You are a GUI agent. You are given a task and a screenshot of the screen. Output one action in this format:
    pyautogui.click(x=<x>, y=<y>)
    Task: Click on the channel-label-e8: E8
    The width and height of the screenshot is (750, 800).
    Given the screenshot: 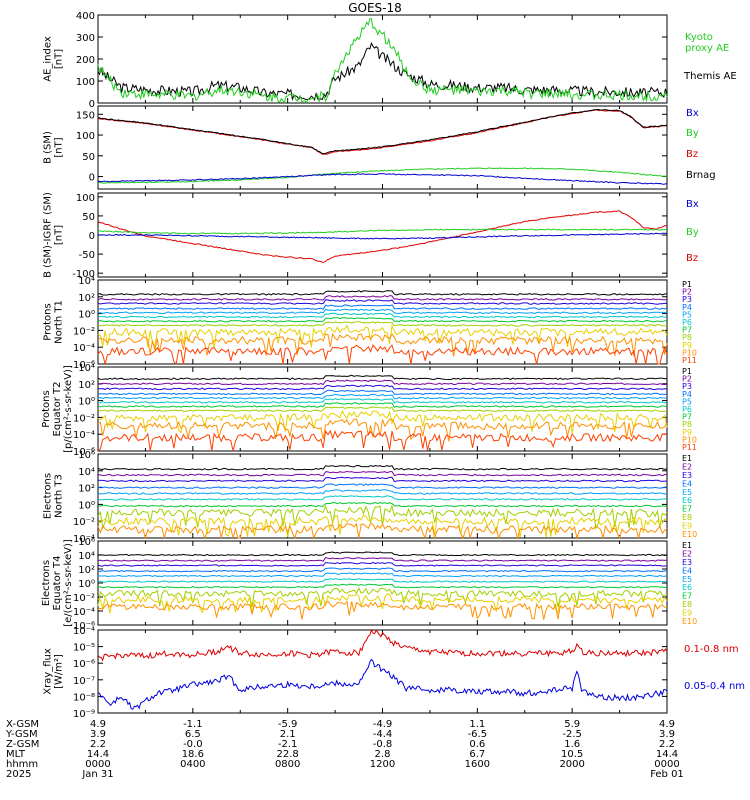 What is the action you would take?
    pyautogui.click(x=687, y=604)
    